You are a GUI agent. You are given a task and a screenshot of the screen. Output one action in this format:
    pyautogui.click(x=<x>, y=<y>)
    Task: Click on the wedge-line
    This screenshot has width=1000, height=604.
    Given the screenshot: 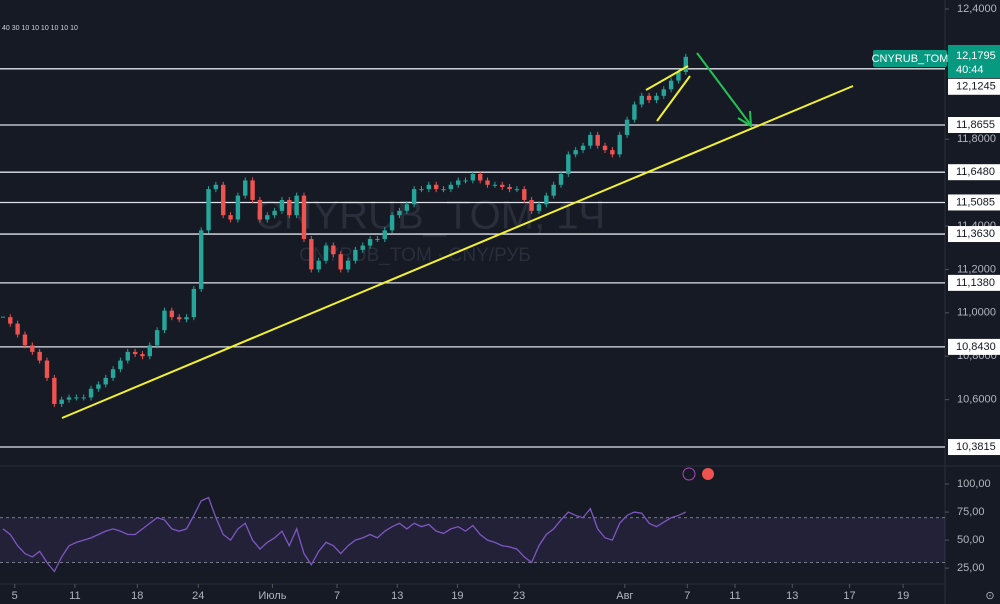 What is the action you would take?
    pyautogui.click(x=667, y=78)
    